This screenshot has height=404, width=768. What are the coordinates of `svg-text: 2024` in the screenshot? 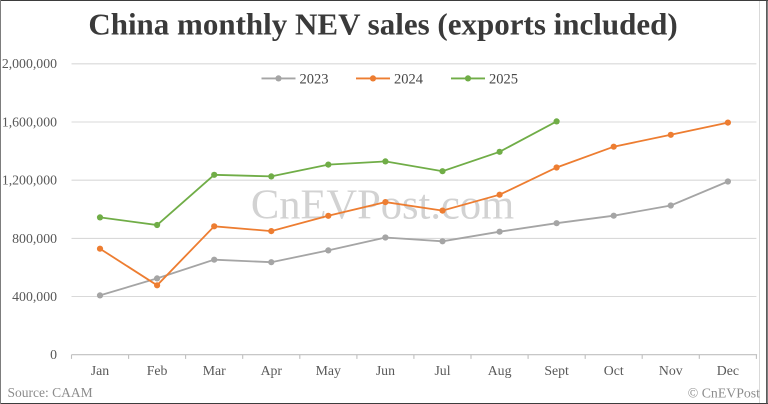 It's located at (409, 80).